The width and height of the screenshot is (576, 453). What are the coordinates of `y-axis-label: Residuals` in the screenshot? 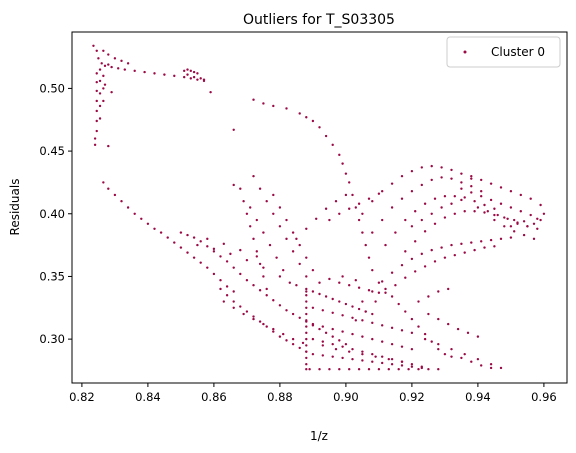 It's located at (15, 207).